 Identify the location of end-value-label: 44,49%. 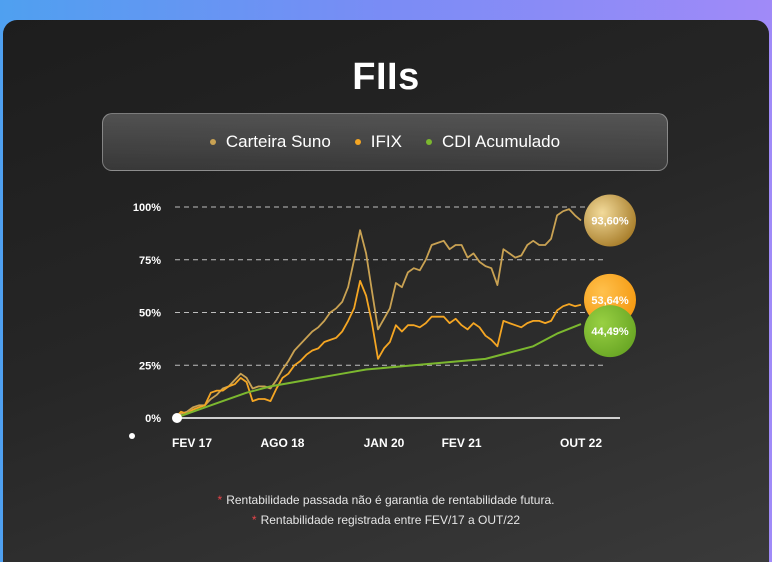
(610, 332).